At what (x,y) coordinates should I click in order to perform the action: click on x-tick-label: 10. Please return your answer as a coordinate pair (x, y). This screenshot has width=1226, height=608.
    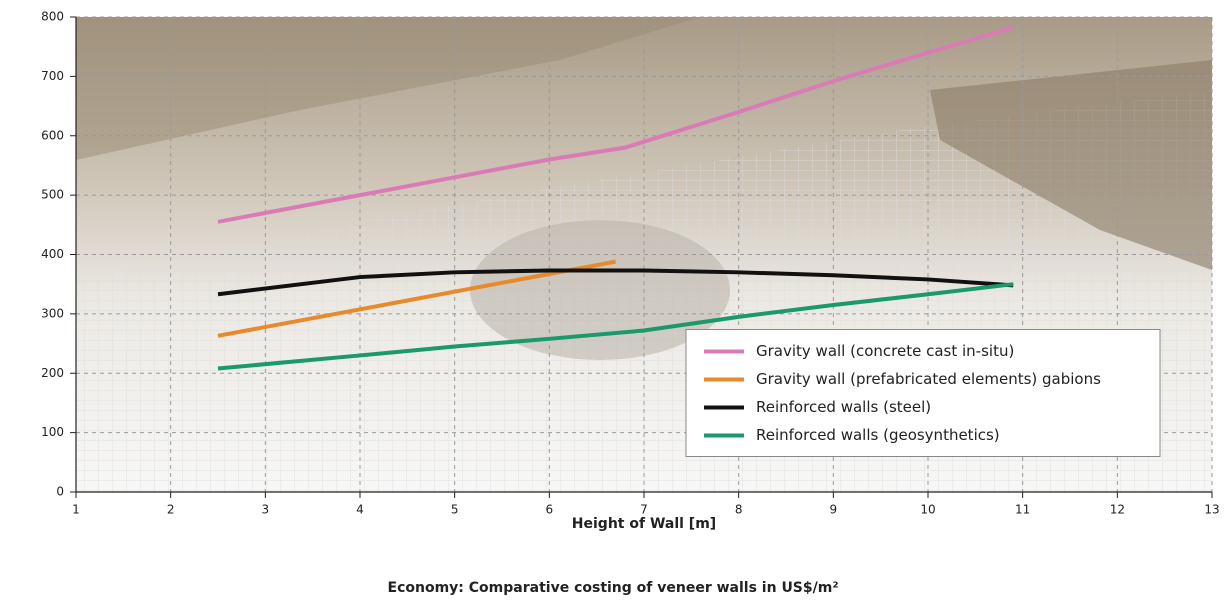
    Looking at the image, I should click on (927, 510).